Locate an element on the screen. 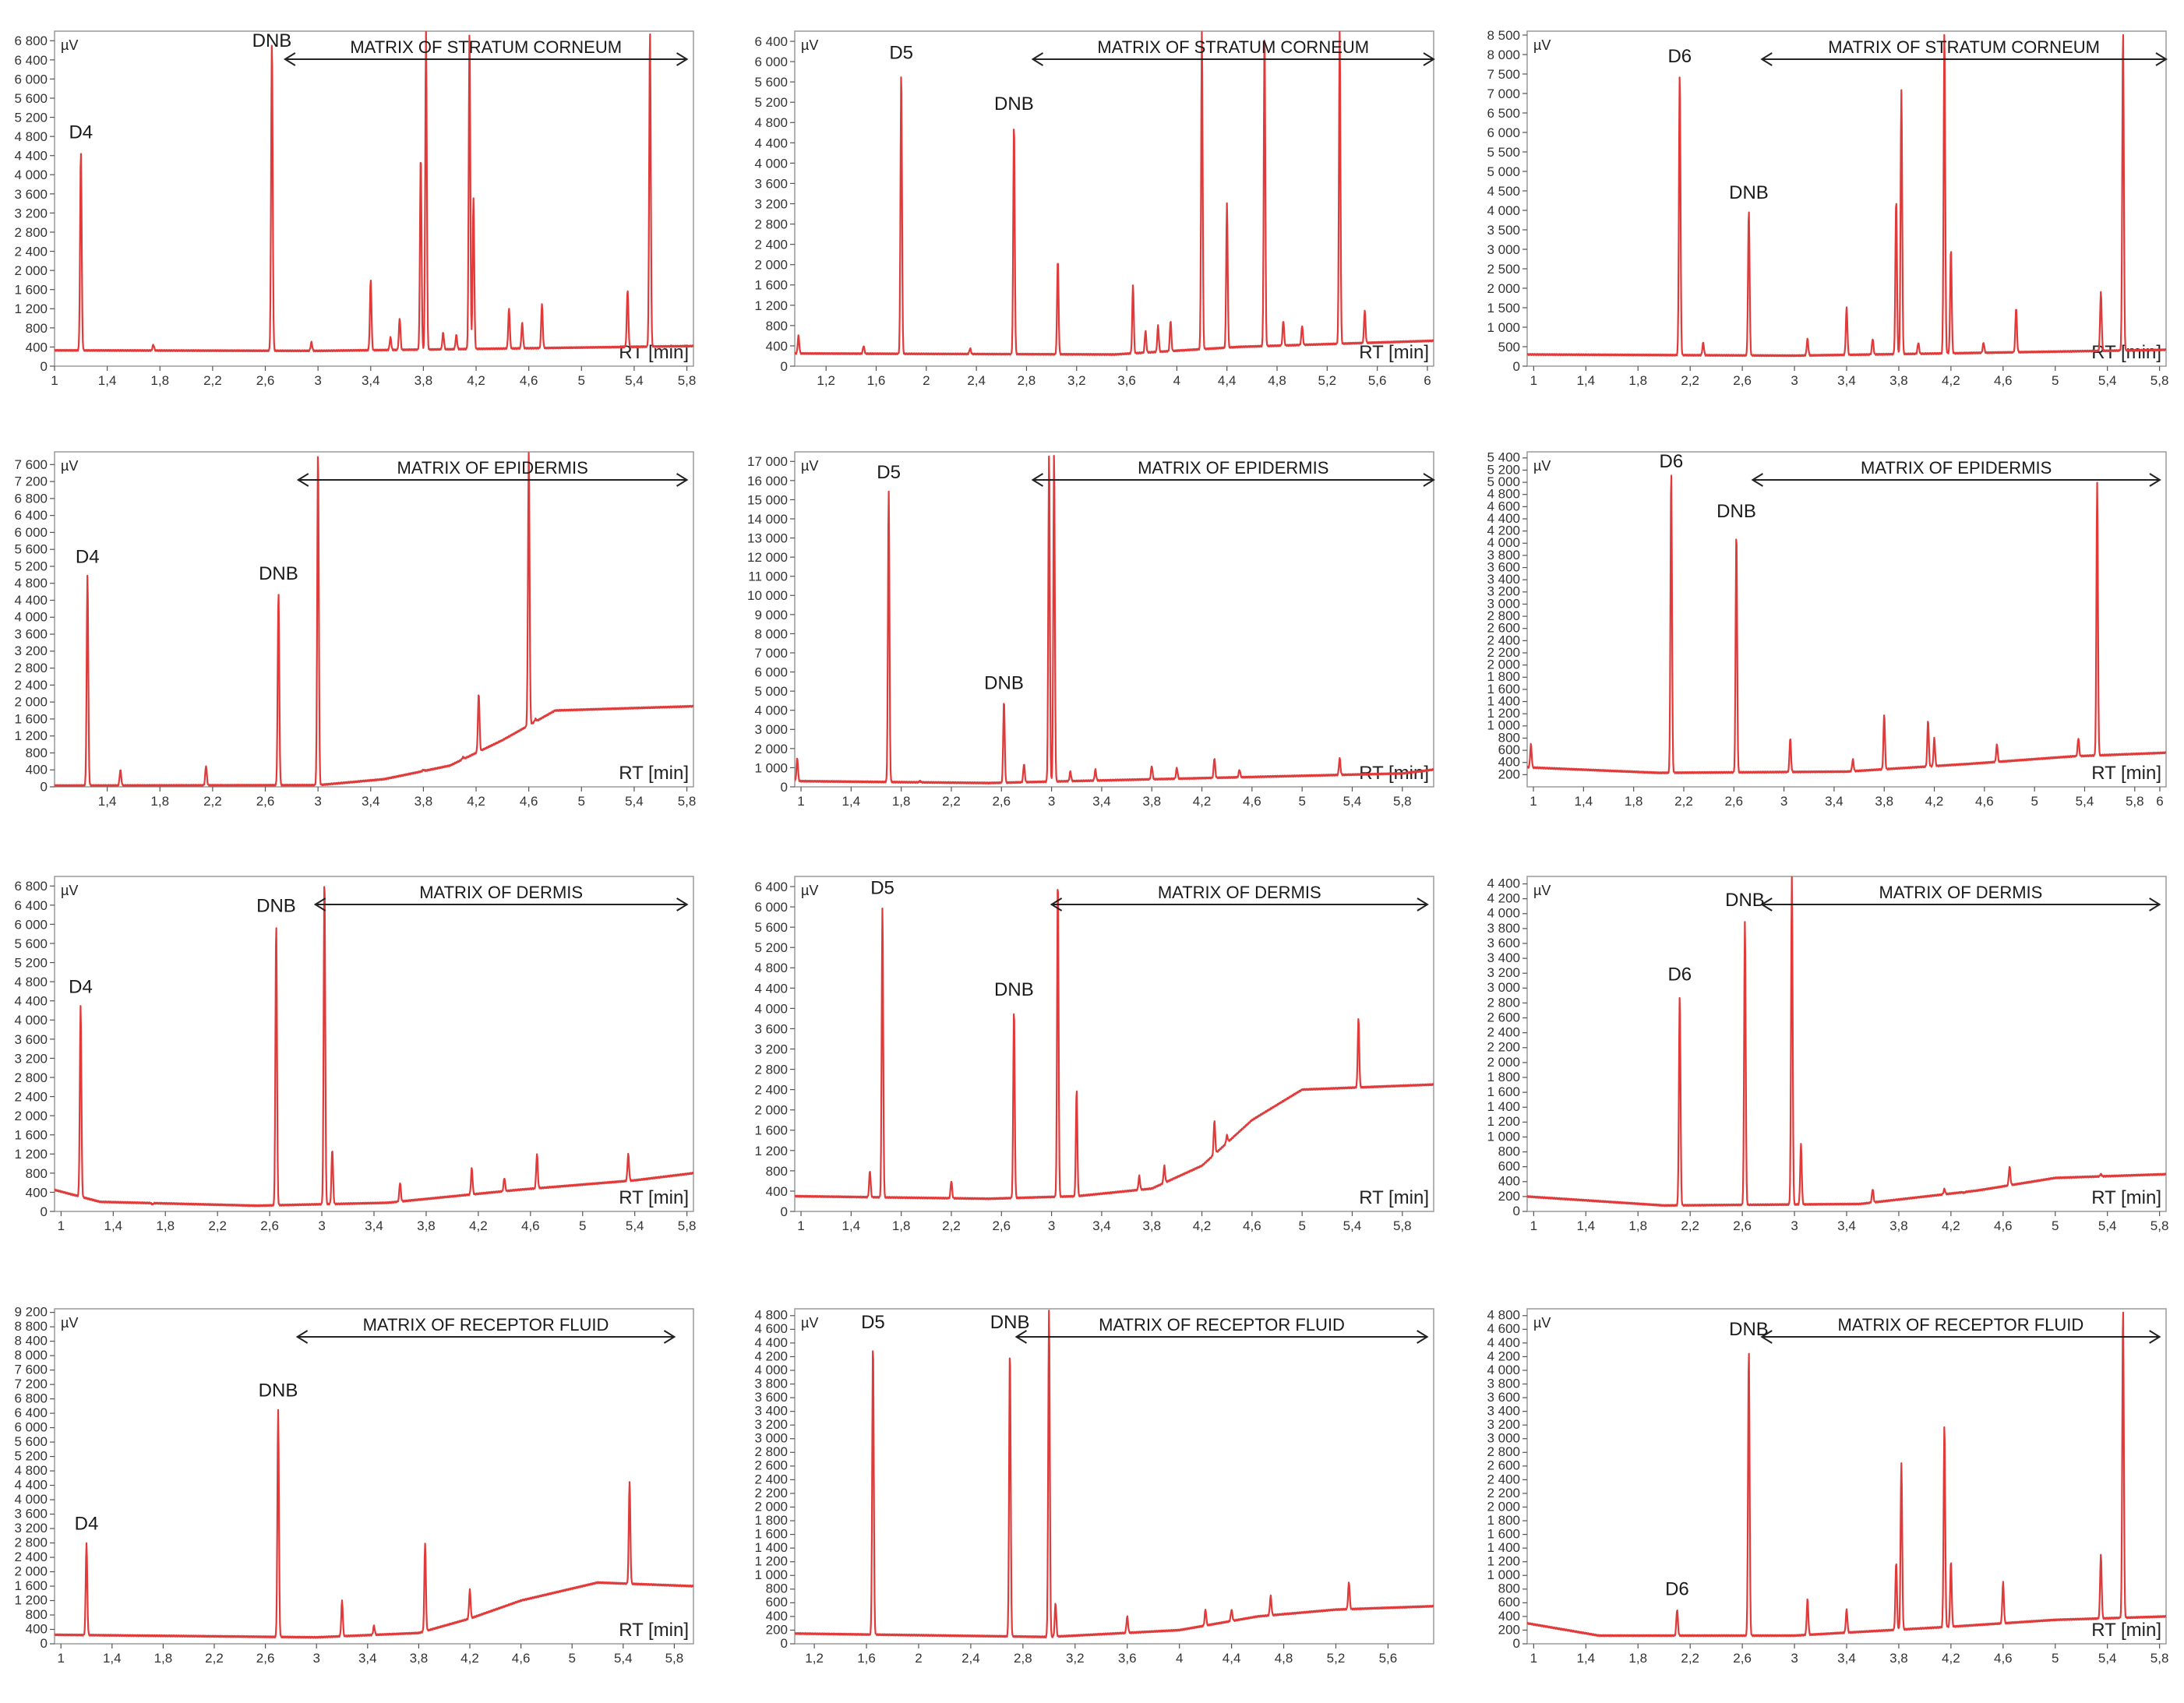  peak-label: D4 is located at coordinates (81, 987).